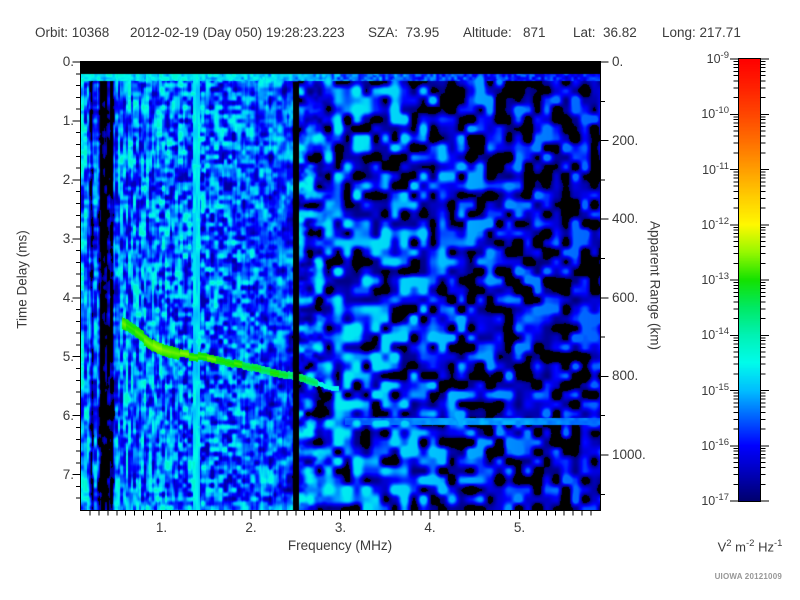 The image size is (800, 600). What do you see at coordinates (605, 32) in the screenshot?
I see `header-field: Lat: 36.82` at bounding box center [605, 32].